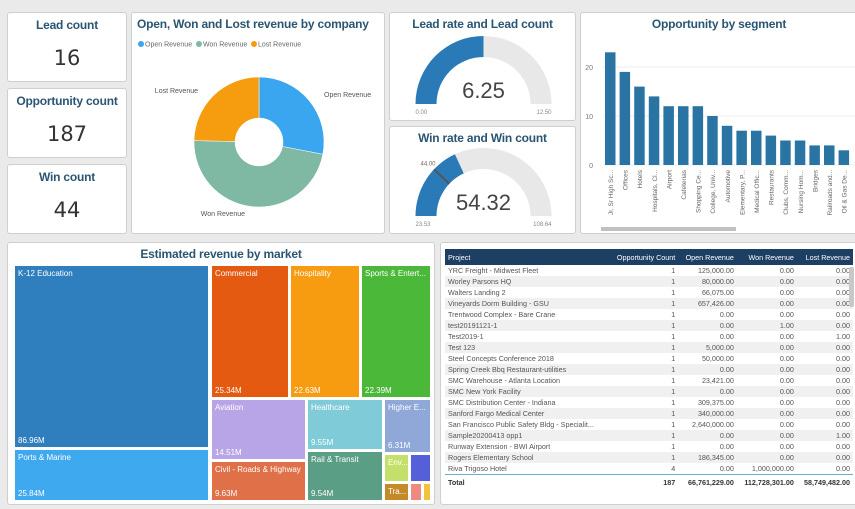  Describe the element at coordinates (67, 58) in the screenshot. I see `card-value: 16` at that location.